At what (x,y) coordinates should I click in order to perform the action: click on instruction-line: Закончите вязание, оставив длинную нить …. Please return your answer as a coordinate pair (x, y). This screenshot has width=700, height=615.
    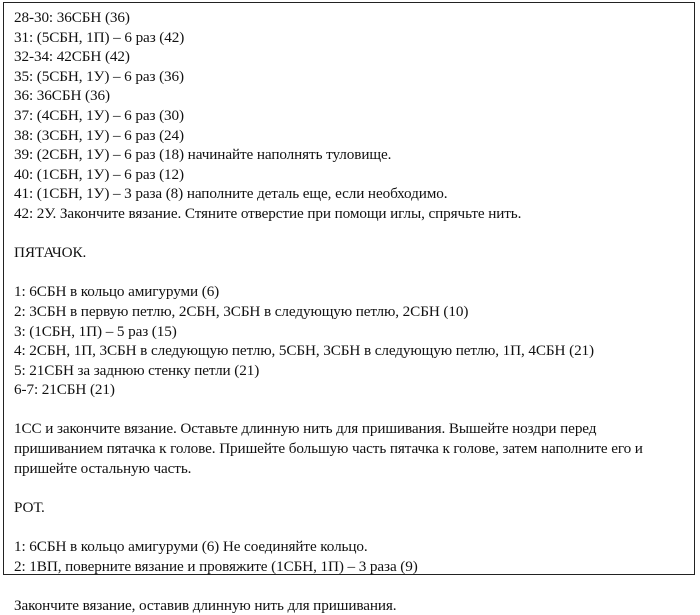
    Looking at the image, I should click on (205, 605).